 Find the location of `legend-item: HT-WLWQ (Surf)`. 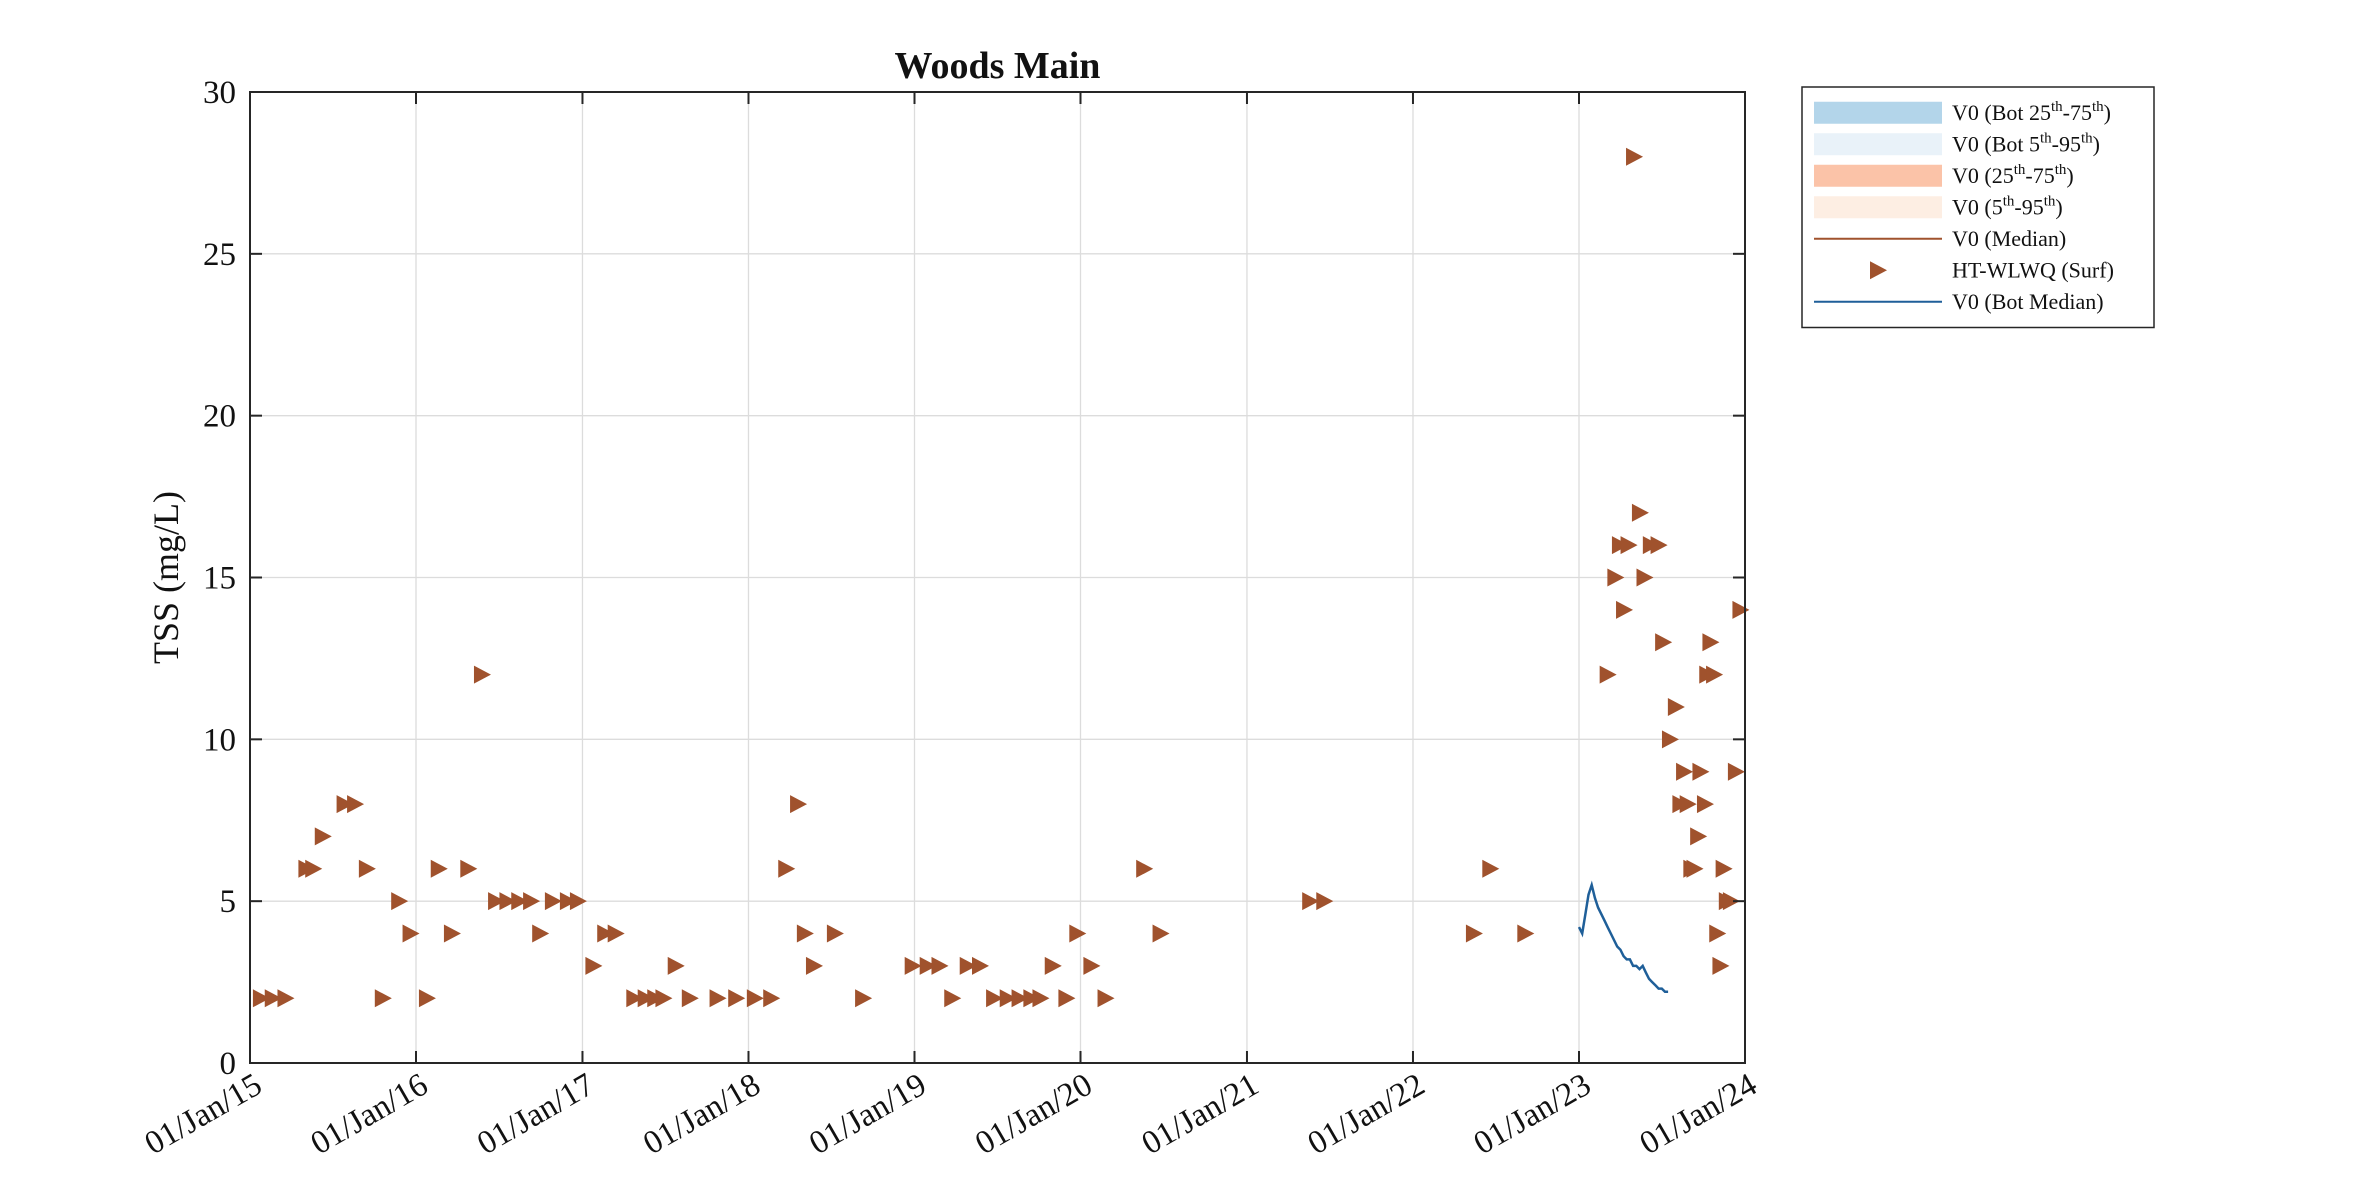

legend-item: HT-WLWQ (Surf) is located at coordinates (1992, 269).